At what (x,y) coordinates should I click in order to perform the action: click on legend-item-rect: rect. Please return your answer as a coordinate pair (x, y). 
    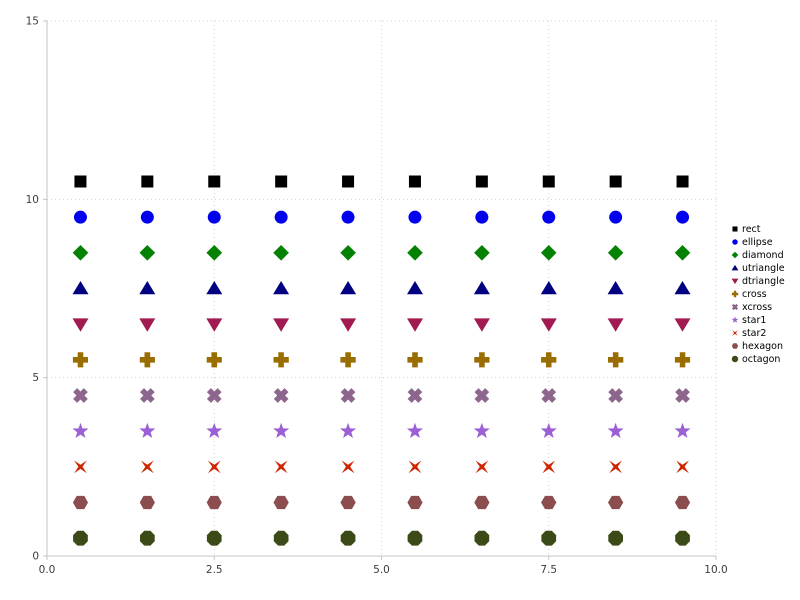
    Looking at the image, I should click on (746, 229).